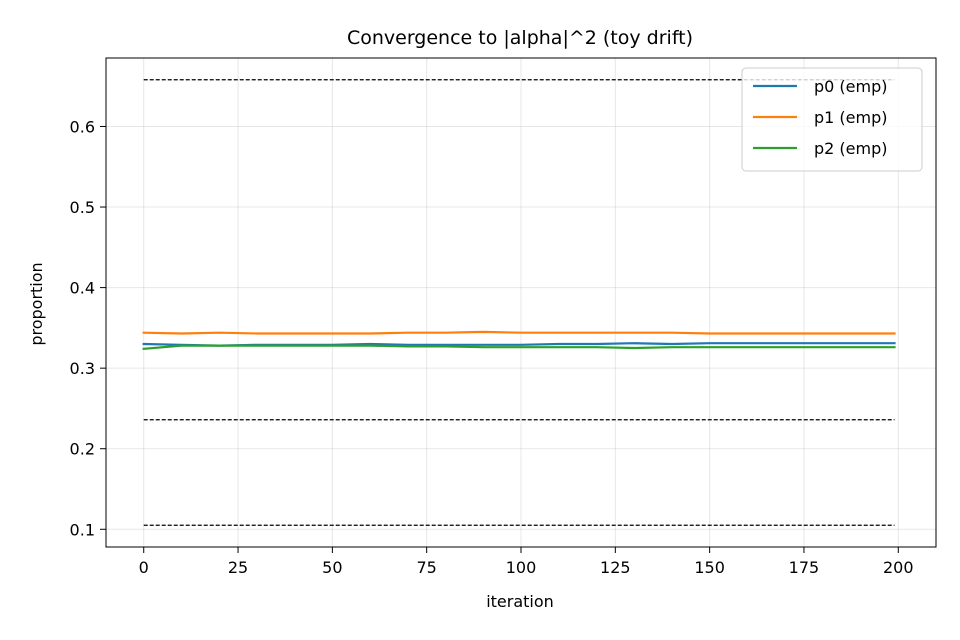 This screenshot has height=640, width=960. Describe the element at coordinates (615, 567) in the screenshot. I see `x-tick-label: 125` at that location.